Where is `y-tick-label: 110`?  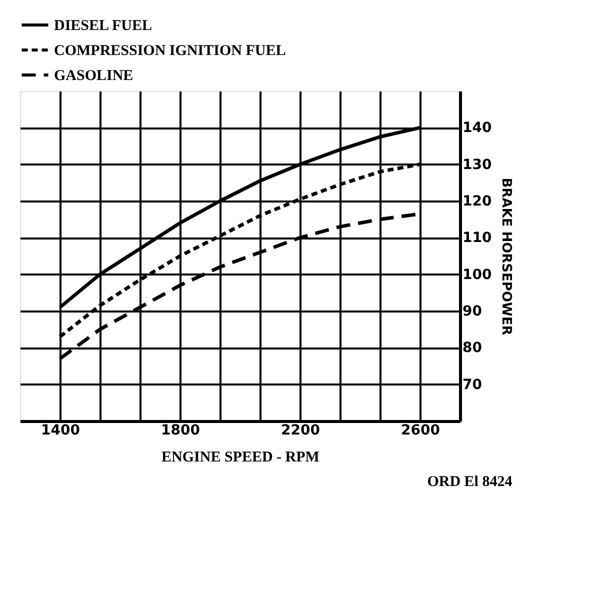
y-tick-label: 110 is located at coordinates (477, 238).